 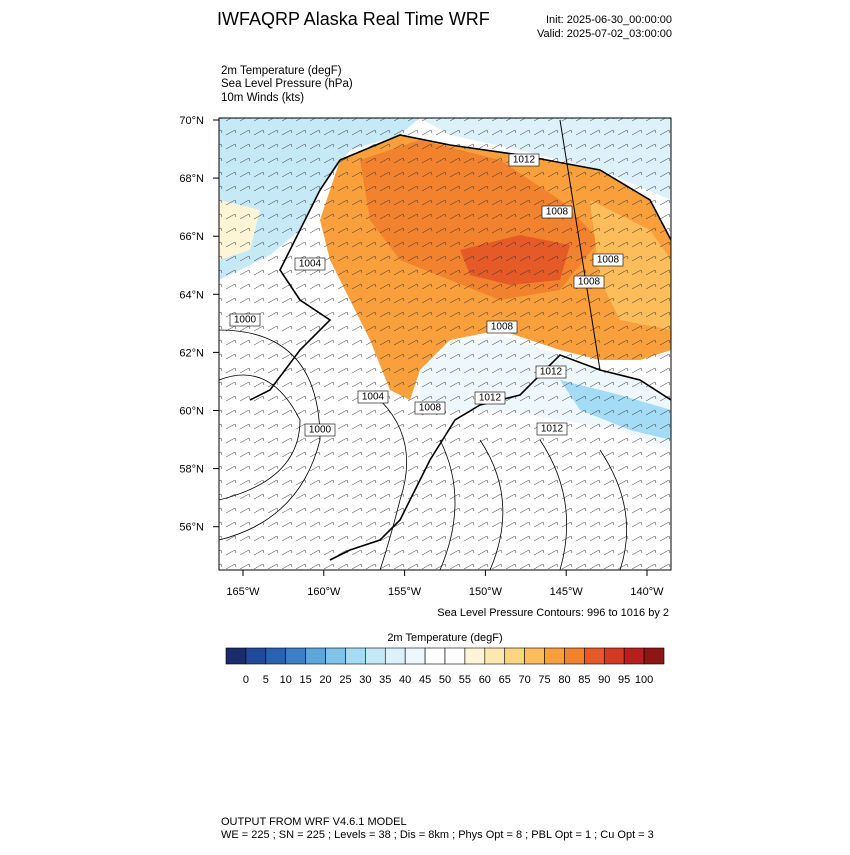 I want to click on colorbar-title: 2m Temperature (degF), so click(x=444, y=638).